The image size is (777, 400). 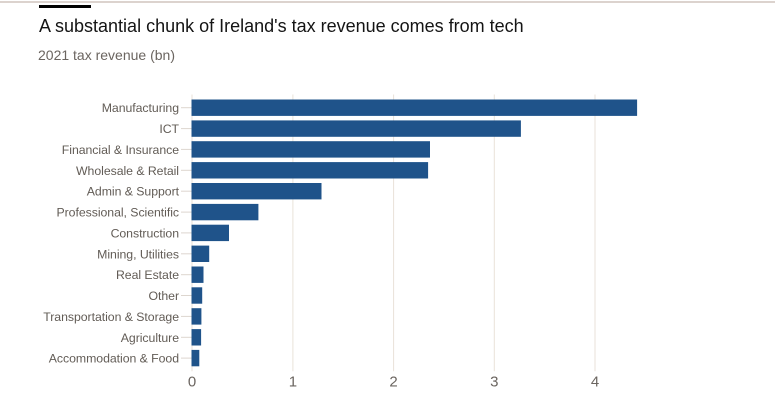 What do you see at coordinates (293, 382) in the screenshot?
I see `svg-text: 1` at bounding box center [293, 382].